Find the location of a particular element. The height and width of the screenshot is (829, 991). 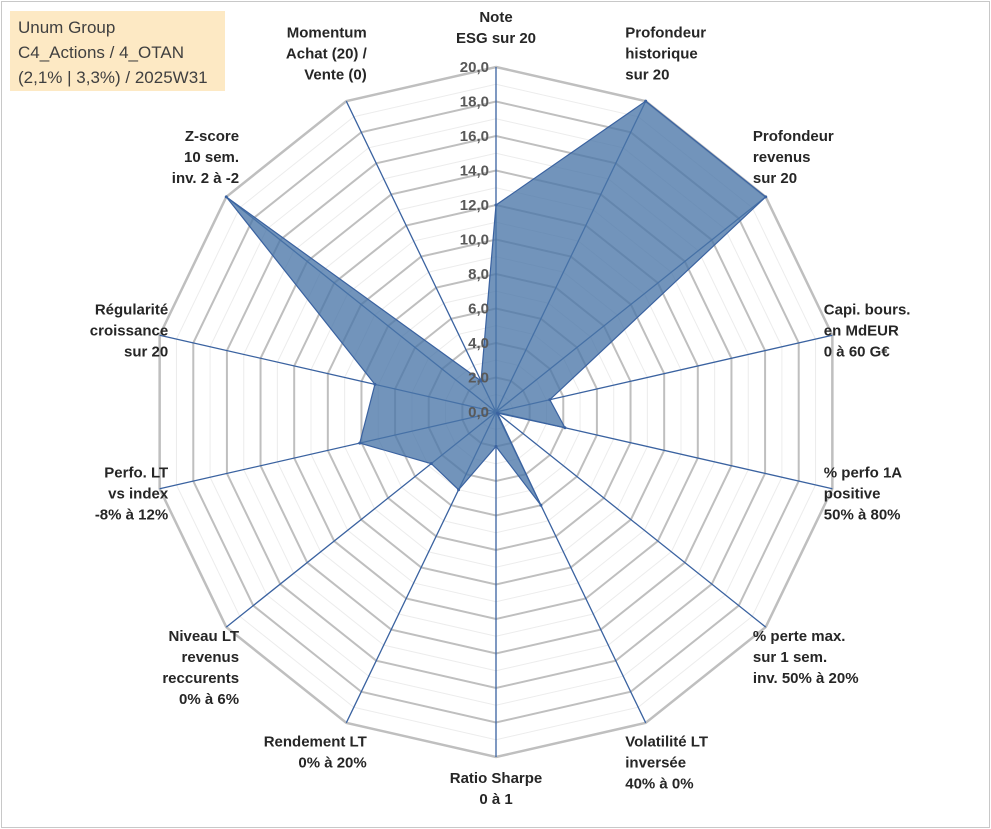

radar-axis-label: Capi. bours. en MdEUR 0 à 60 G€ is located at coordinates (867, 330).